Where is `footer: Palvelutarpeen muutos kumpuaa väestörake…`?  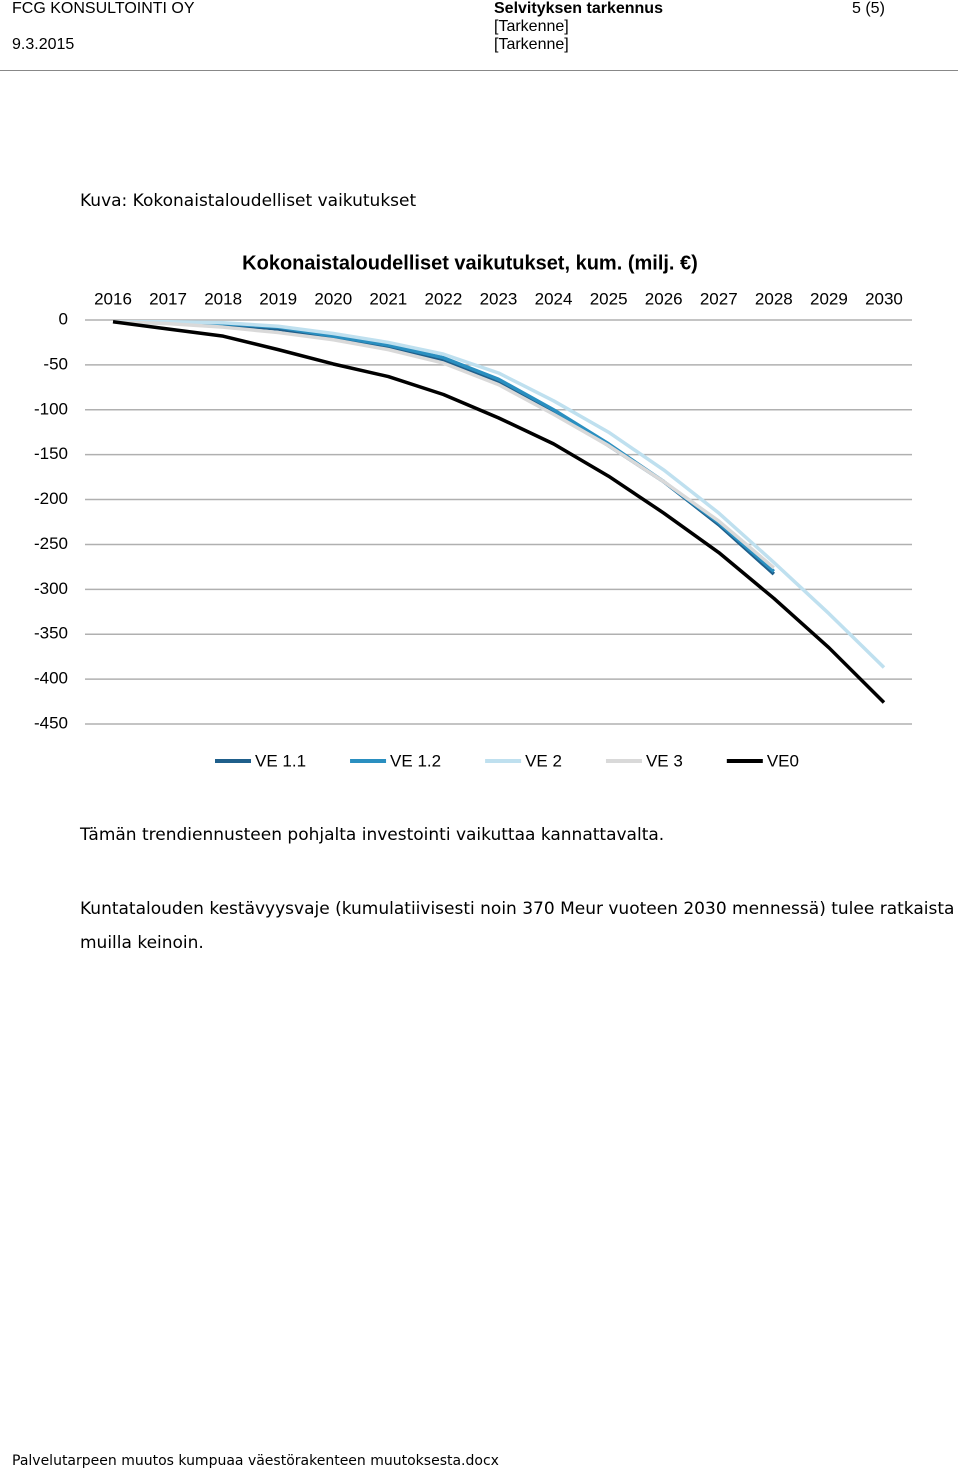
footer: Palvelutarpeen muutos kumpuaa väestörake… is located at coordinates (255, 1461).